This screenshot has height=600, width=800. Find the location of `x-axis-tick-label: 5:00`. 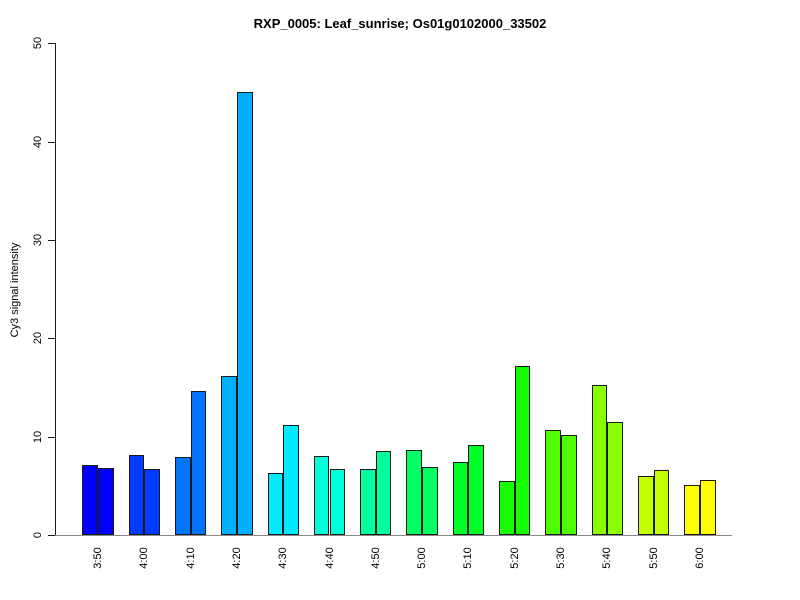

x-axis-tick-label: 5:00 is located at coordinates (422, 558).